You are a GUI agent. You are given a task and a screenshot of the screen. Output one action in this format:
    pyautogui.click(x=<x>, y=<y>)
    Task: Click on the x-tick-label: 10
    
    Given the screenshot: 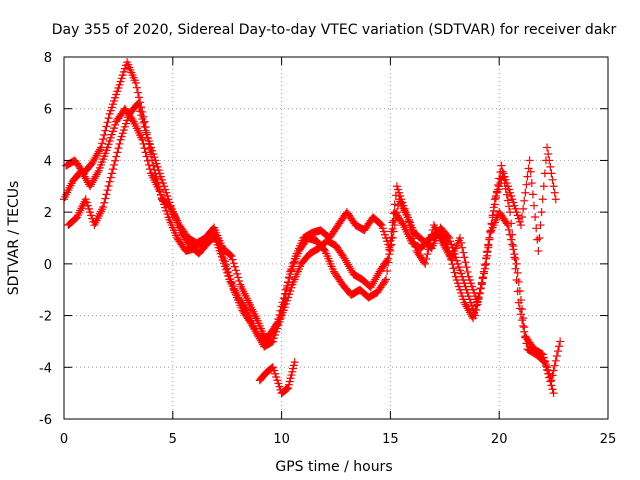 What is the action you would take?
    pyautogui.click(x=281, y=439)
    